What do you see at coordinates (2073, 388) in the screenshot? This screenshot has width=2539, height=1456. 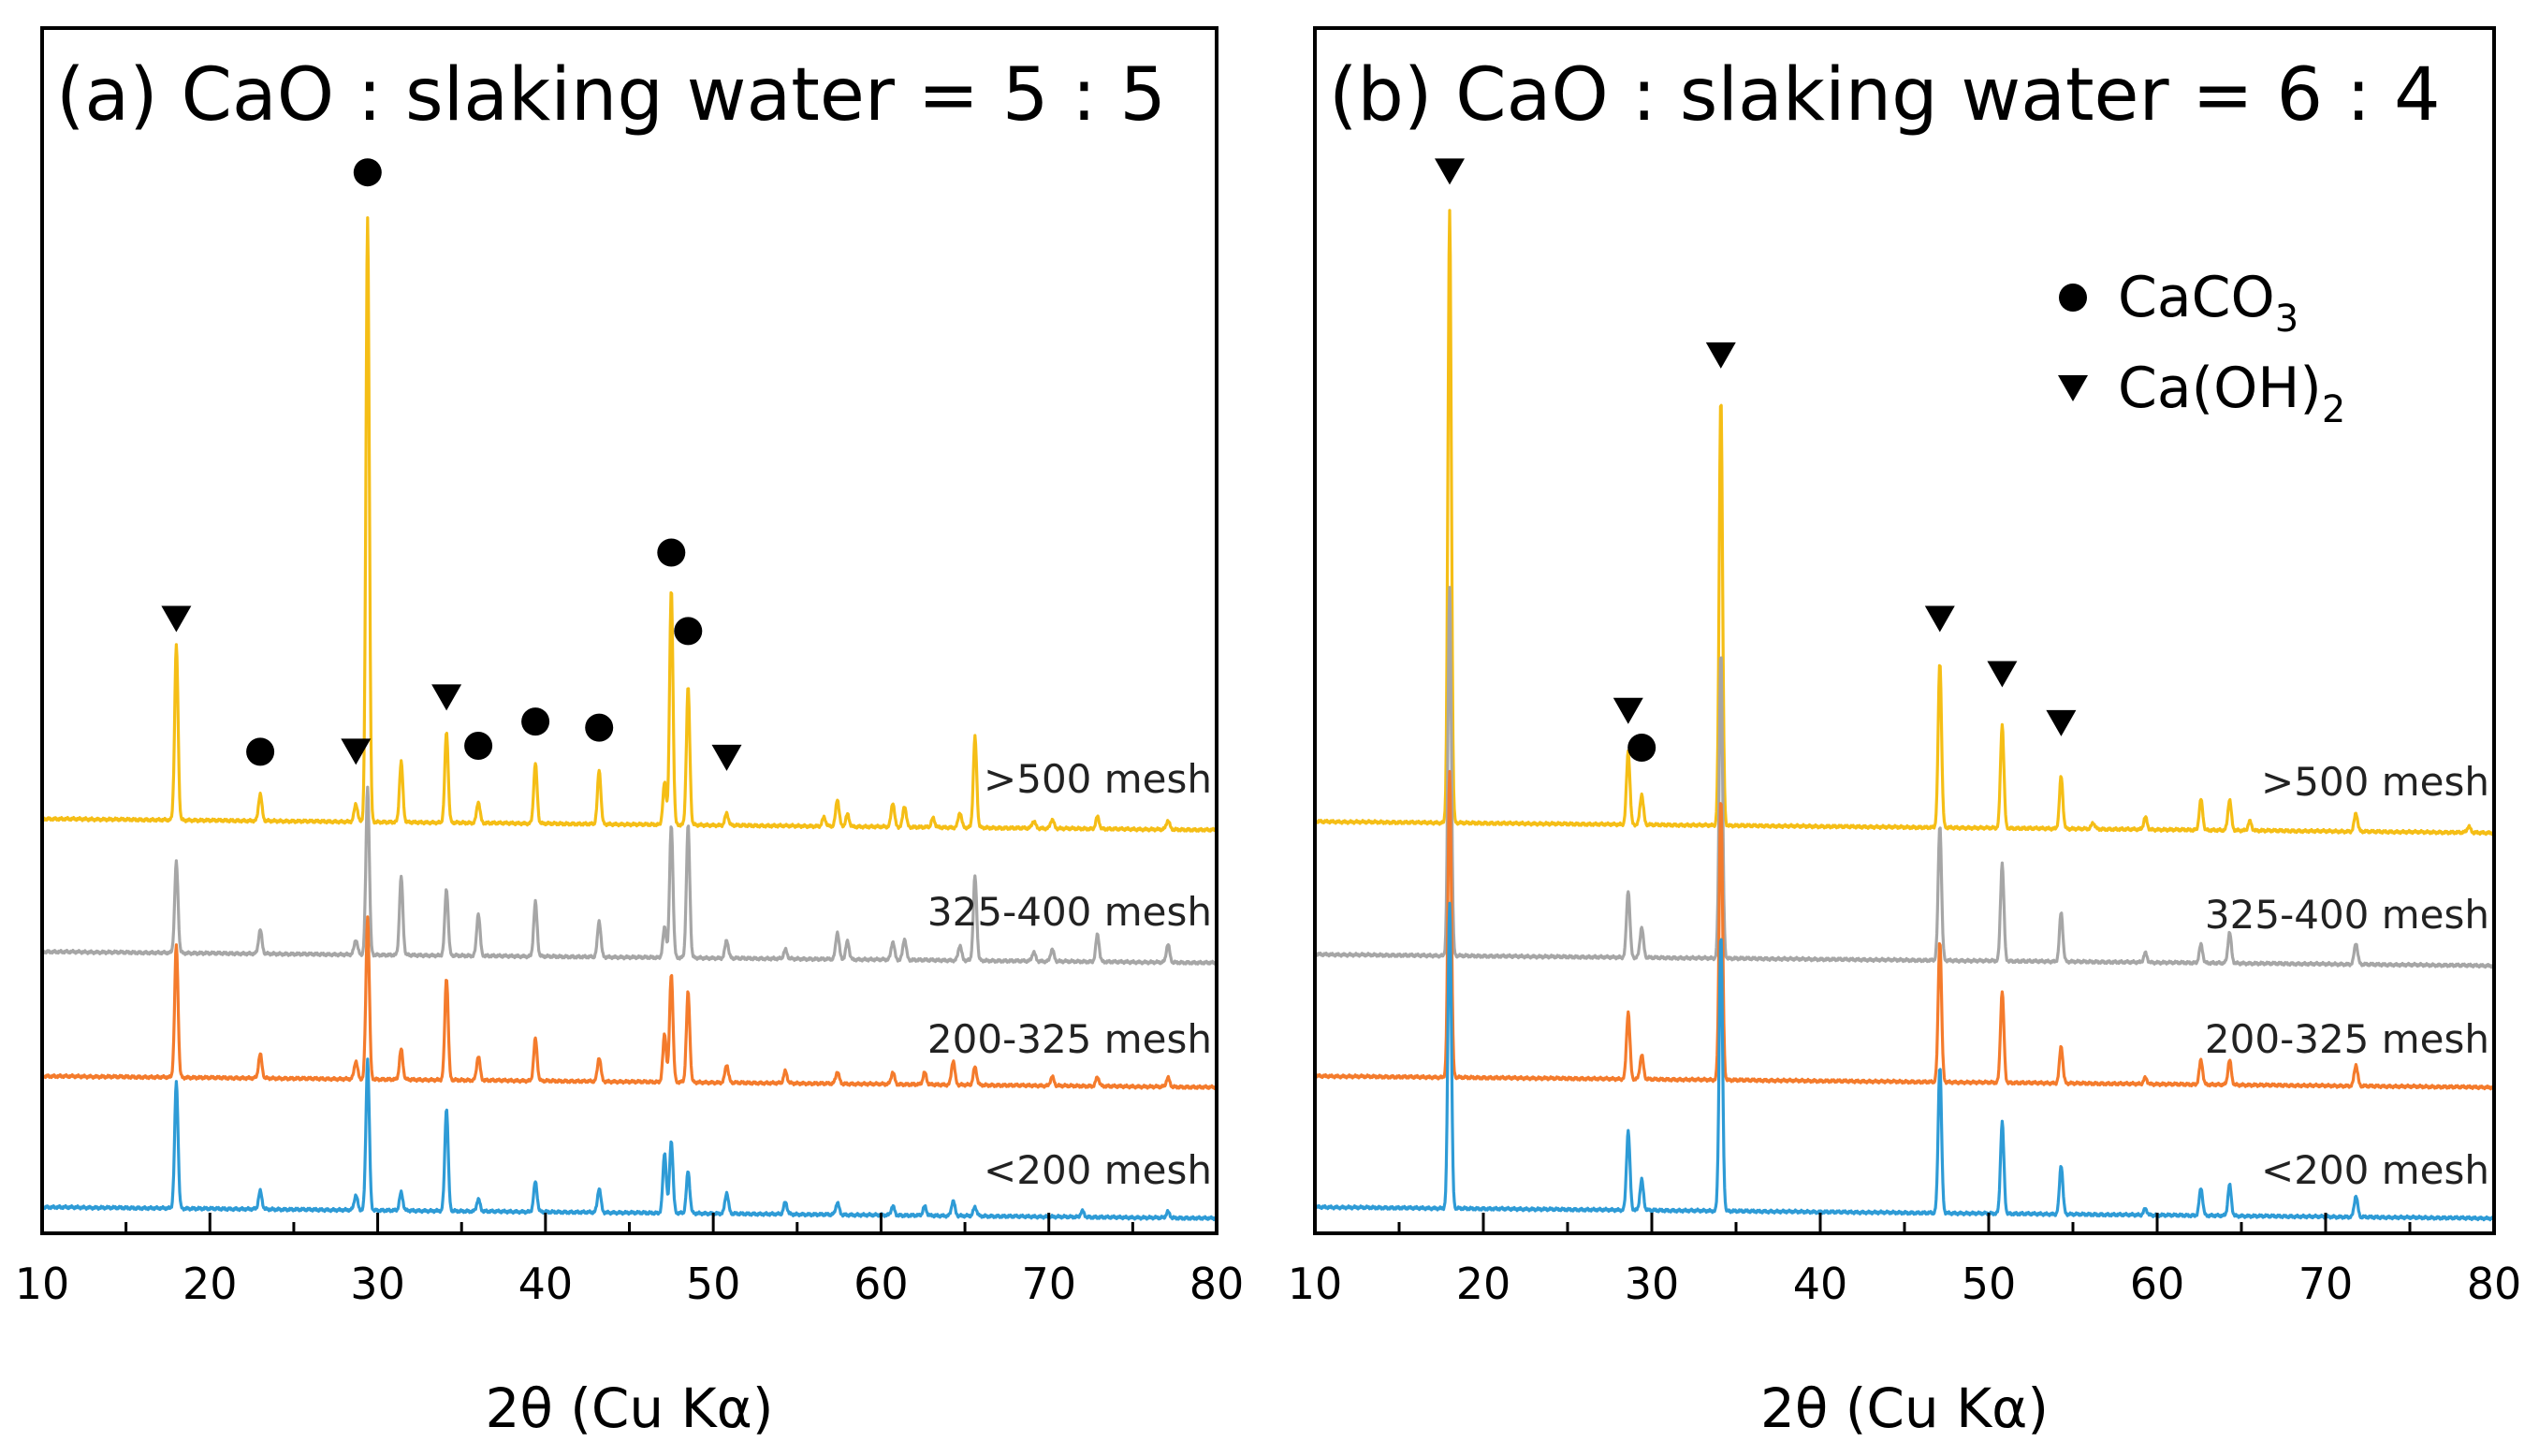 I see `legend-caoh2-symbol` at bounding box center [2073, 388].